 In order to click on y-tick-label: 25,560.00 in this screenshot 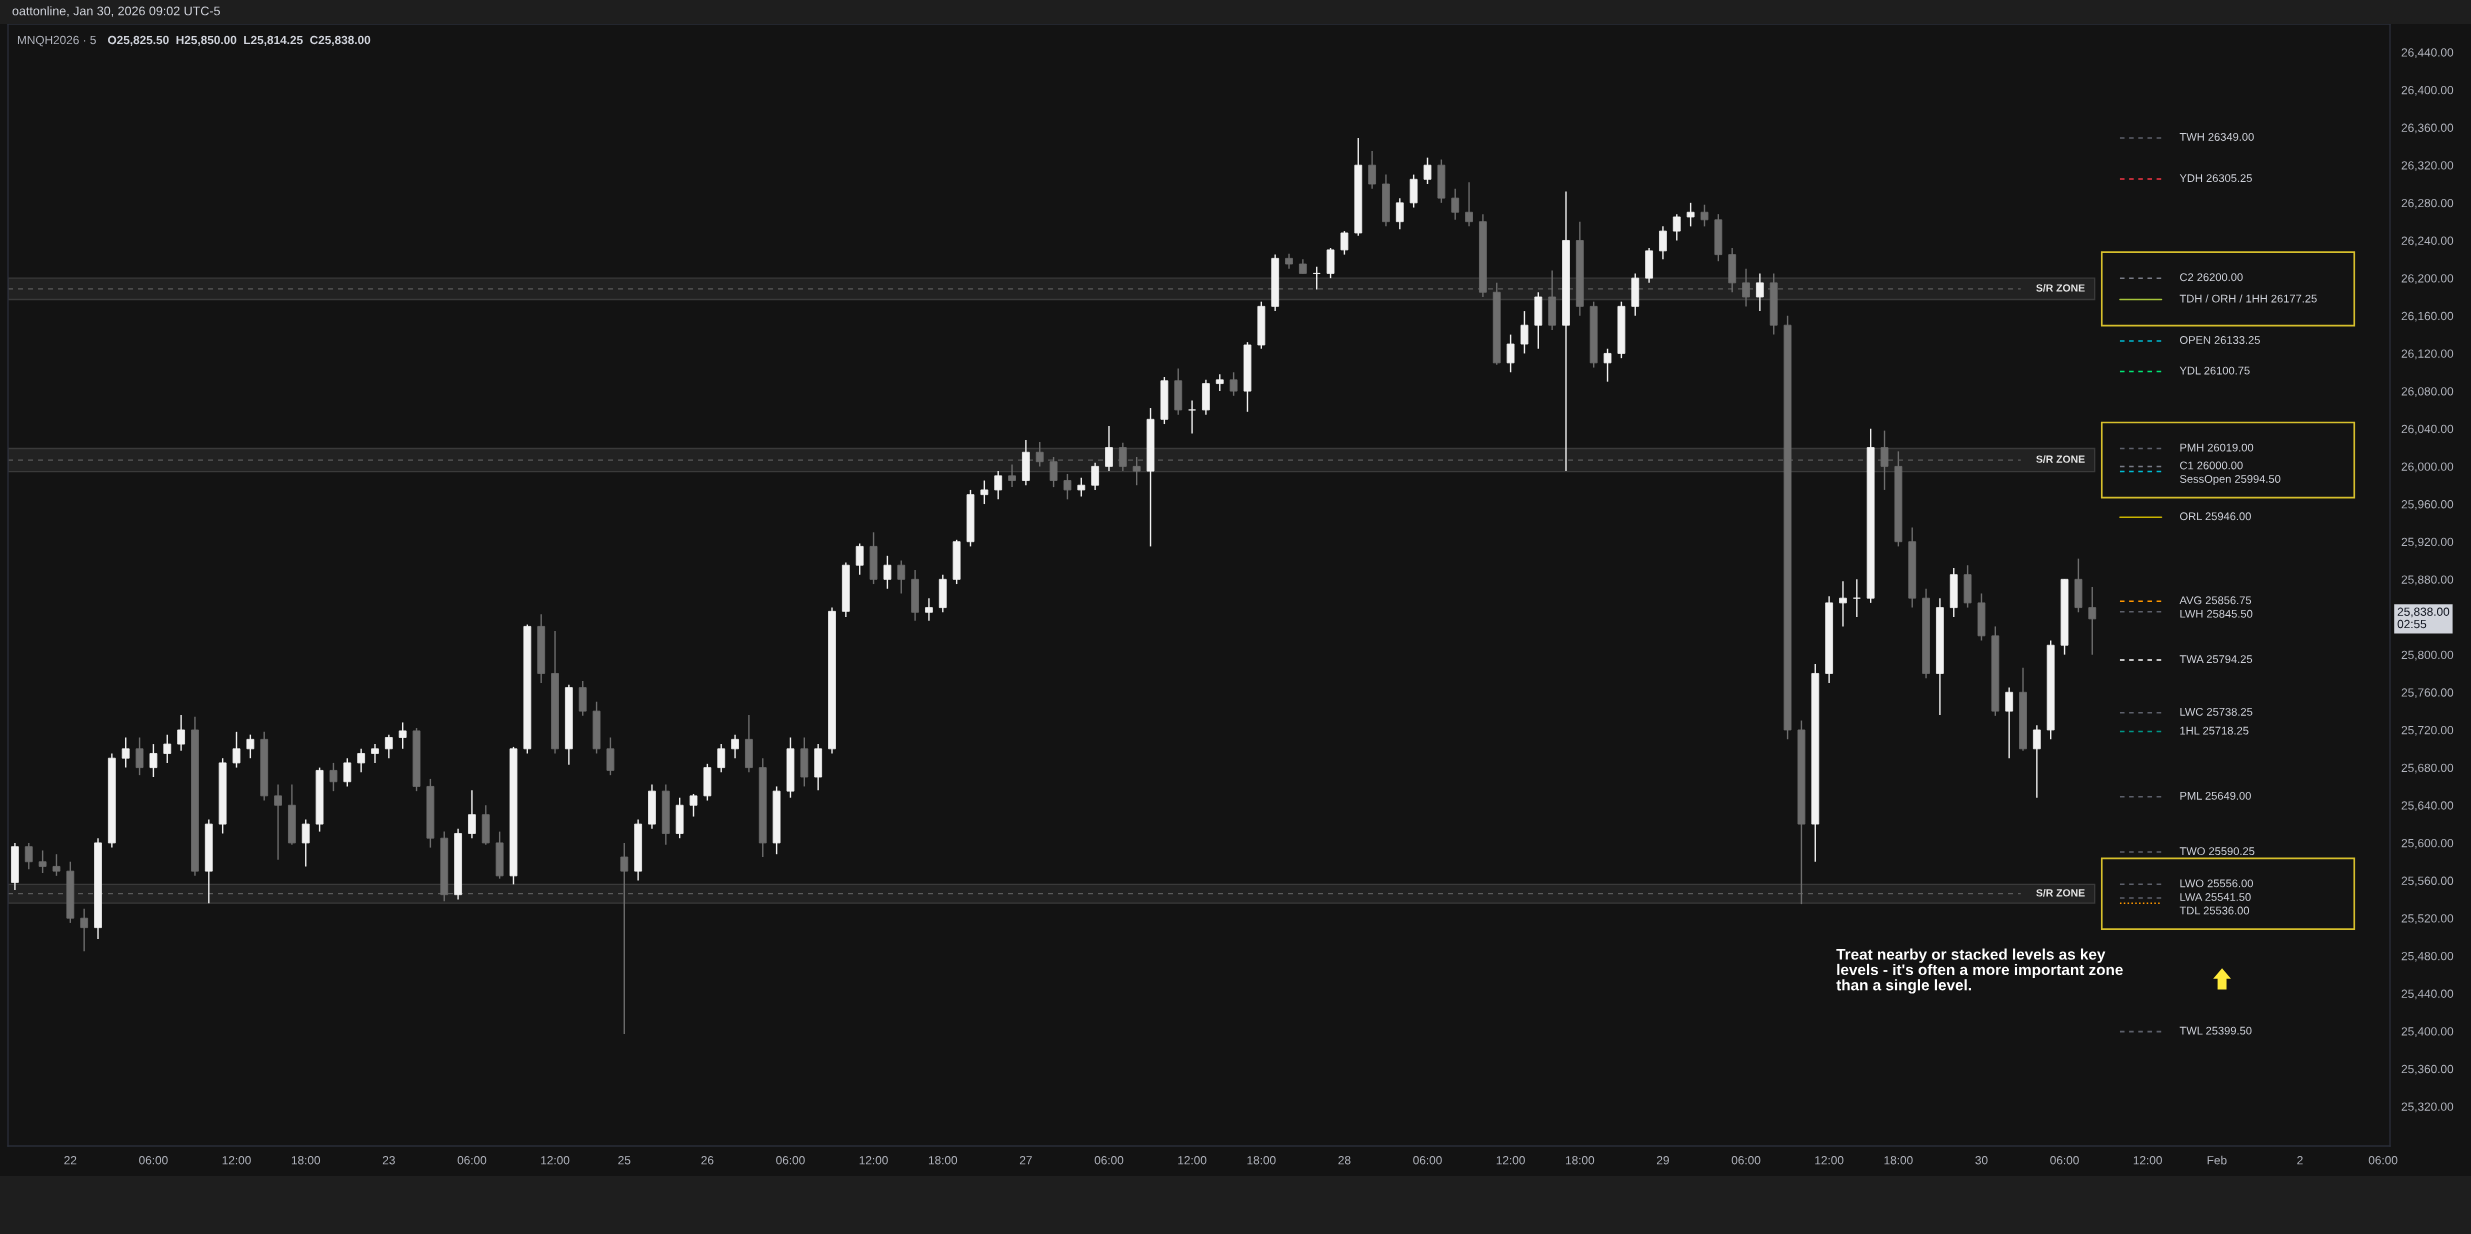, I will do `click(2427, 881)`.